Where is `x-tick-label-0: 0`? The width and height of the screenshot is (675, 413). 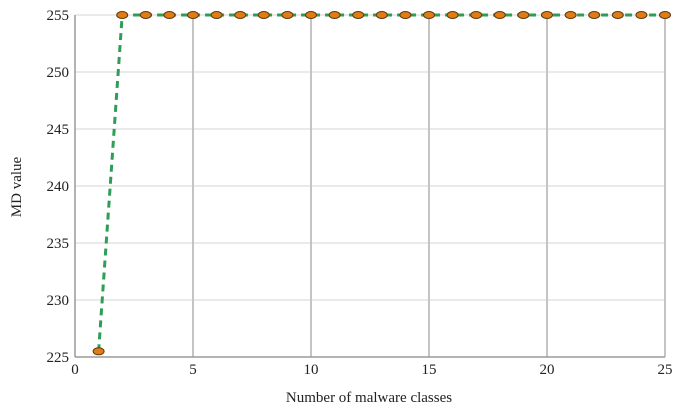
x-tick-label-0: 0 is located at coordinates (75, 370).